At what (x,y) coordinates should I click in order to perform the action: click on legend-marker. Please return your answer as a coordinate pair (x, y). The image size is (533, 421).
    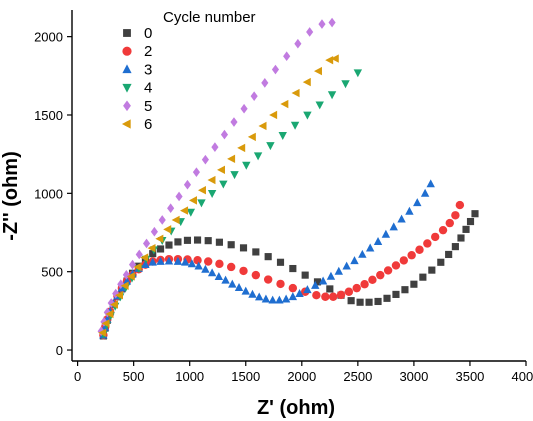
    Looking at the image, I should click on (127, 33).